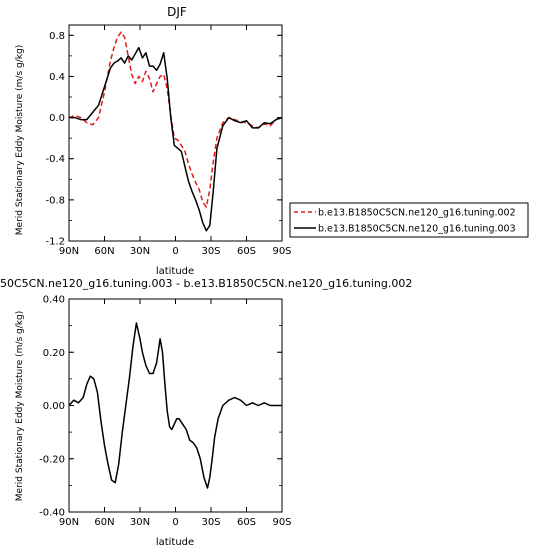  I want to click on bottom-y-tick-label: -0.20, so click(52, 459).